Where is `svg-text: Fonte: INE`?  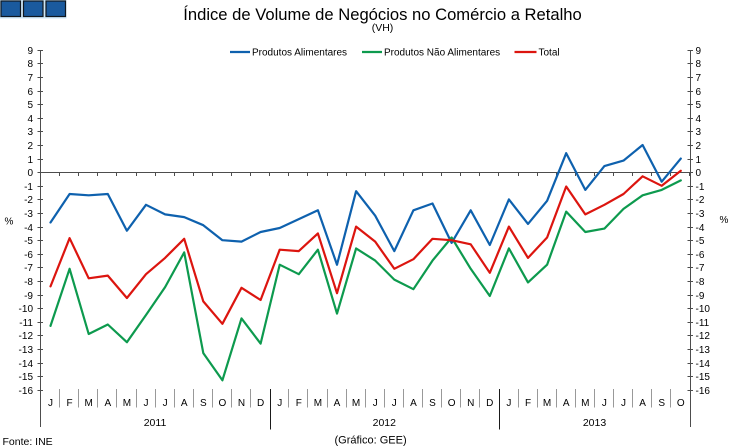
svg-text: Fonte: INE is located at coordinates (28, 442).